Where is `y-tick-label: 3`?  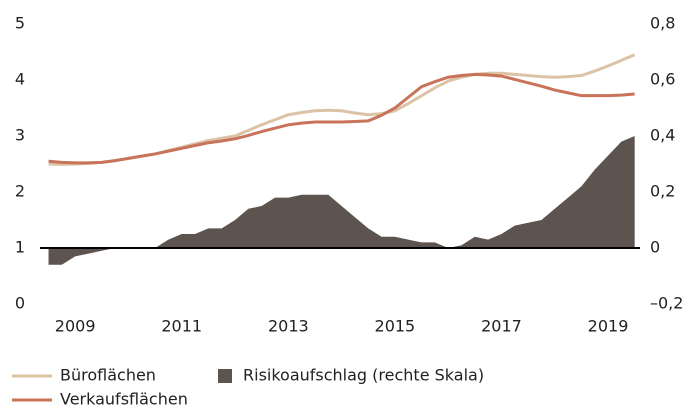
y-tick-label: 3 is located at coordinates (20, 135).